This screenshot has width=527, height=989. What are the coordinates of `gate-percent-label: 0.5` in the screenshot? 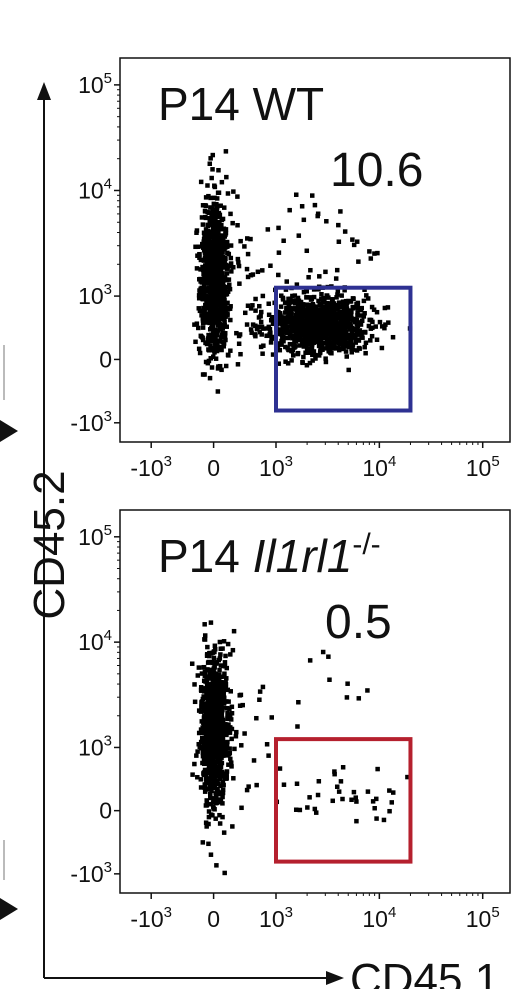 It's located at (358, 622).